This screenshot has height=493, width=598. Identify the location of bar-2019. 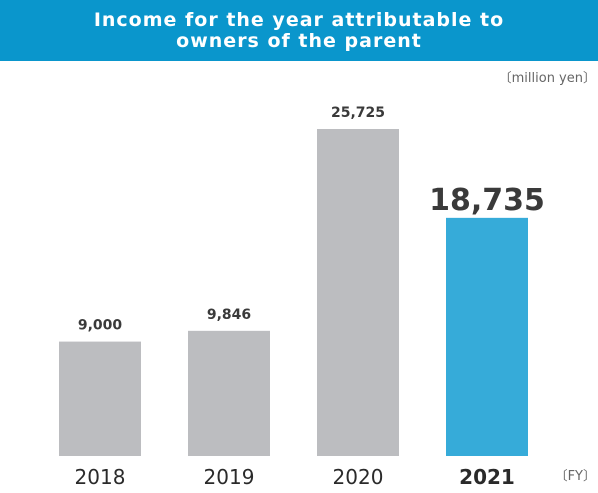
(229, 393).